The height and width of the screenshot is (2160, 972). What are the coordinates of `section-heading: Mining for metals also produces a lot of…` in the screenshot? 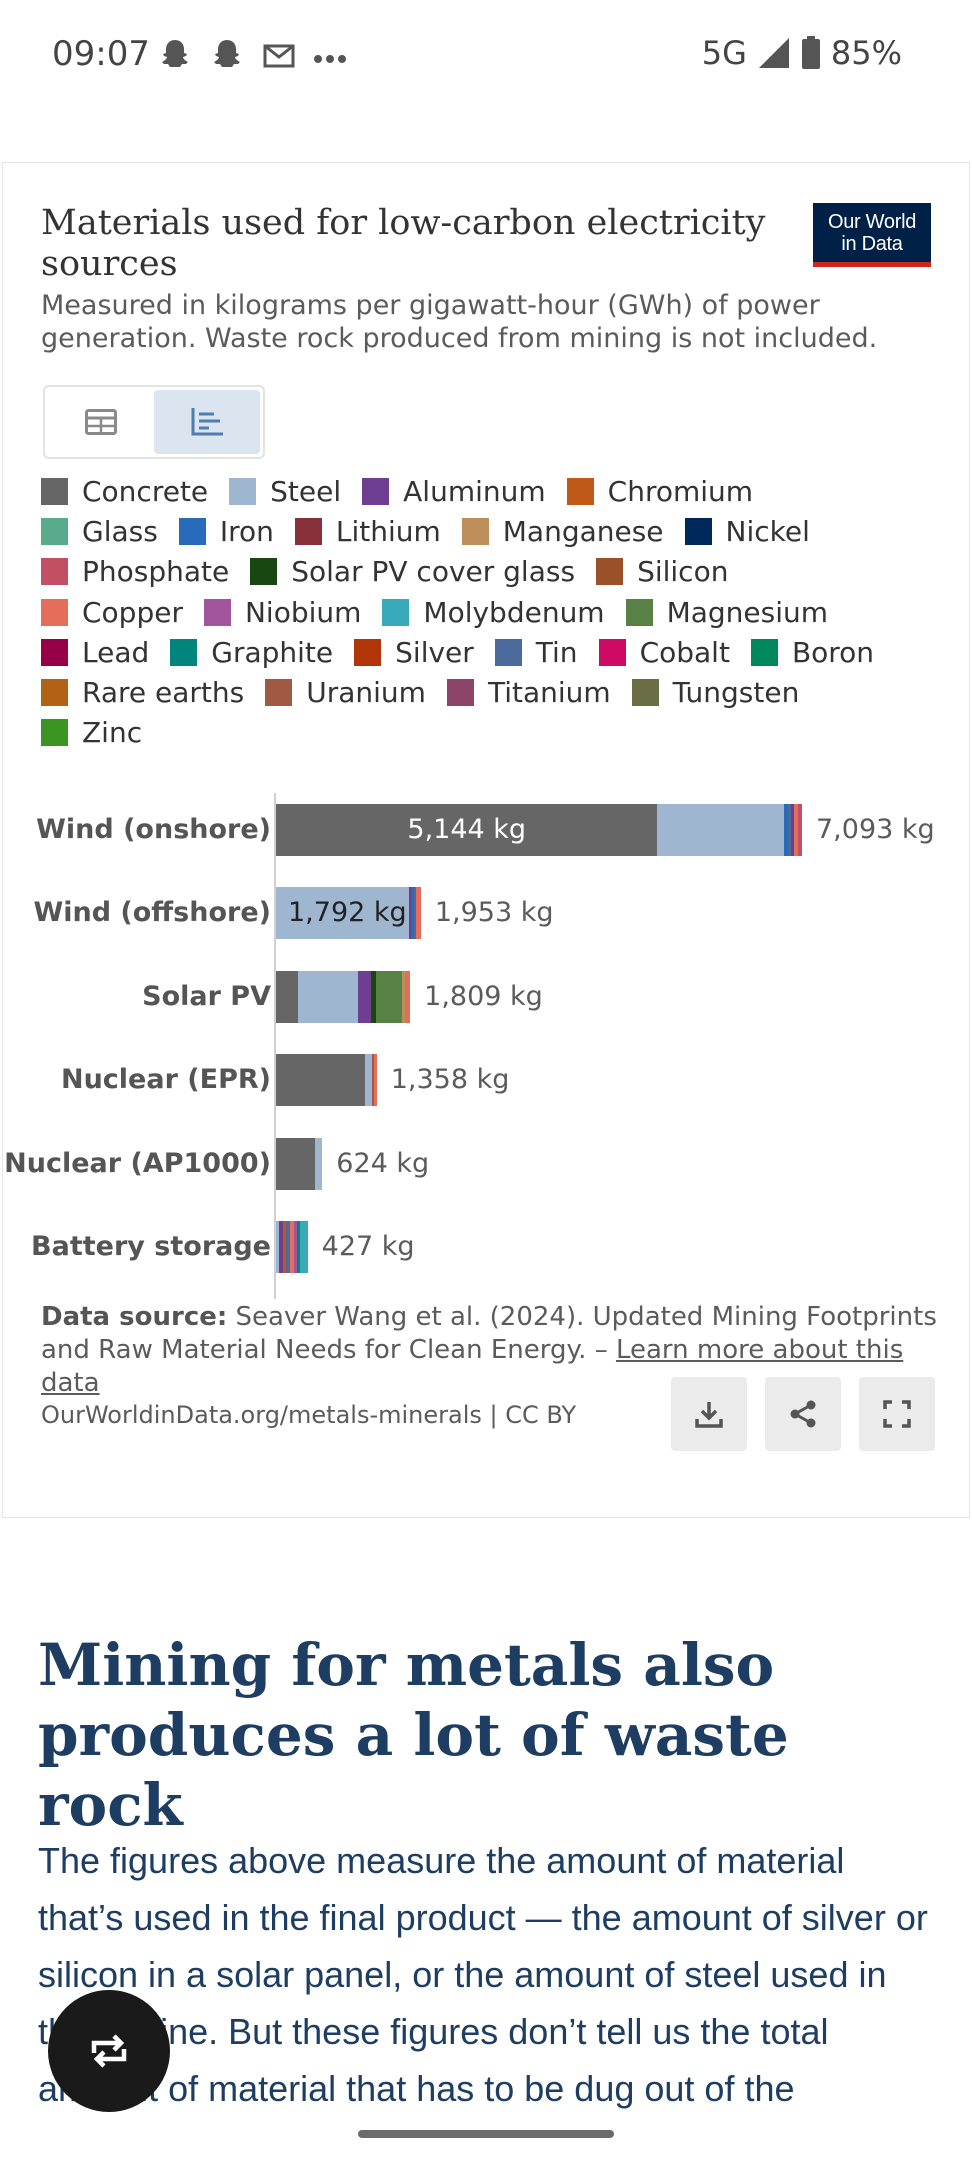 It's located at (413, 1735).